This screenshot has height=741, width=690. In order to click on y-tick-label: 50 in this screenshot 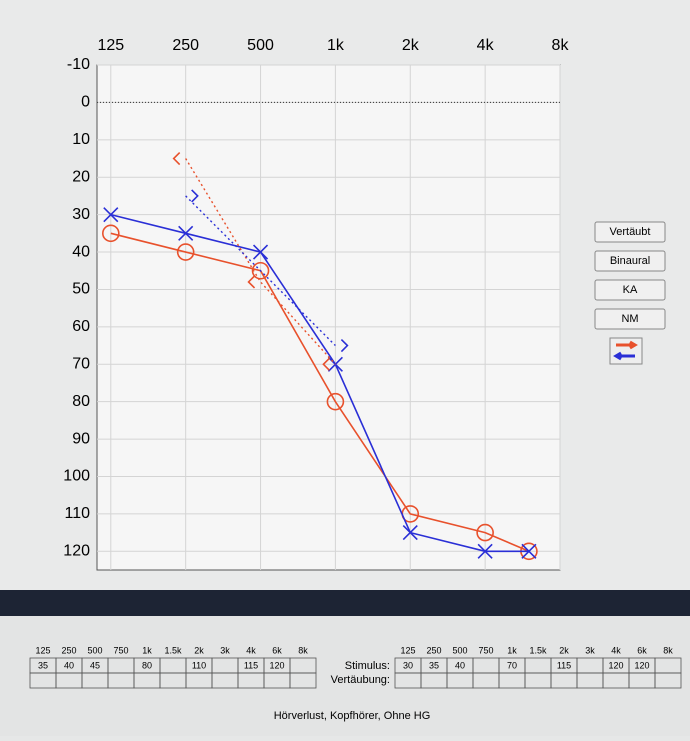, I will do `click(81, 289)`.